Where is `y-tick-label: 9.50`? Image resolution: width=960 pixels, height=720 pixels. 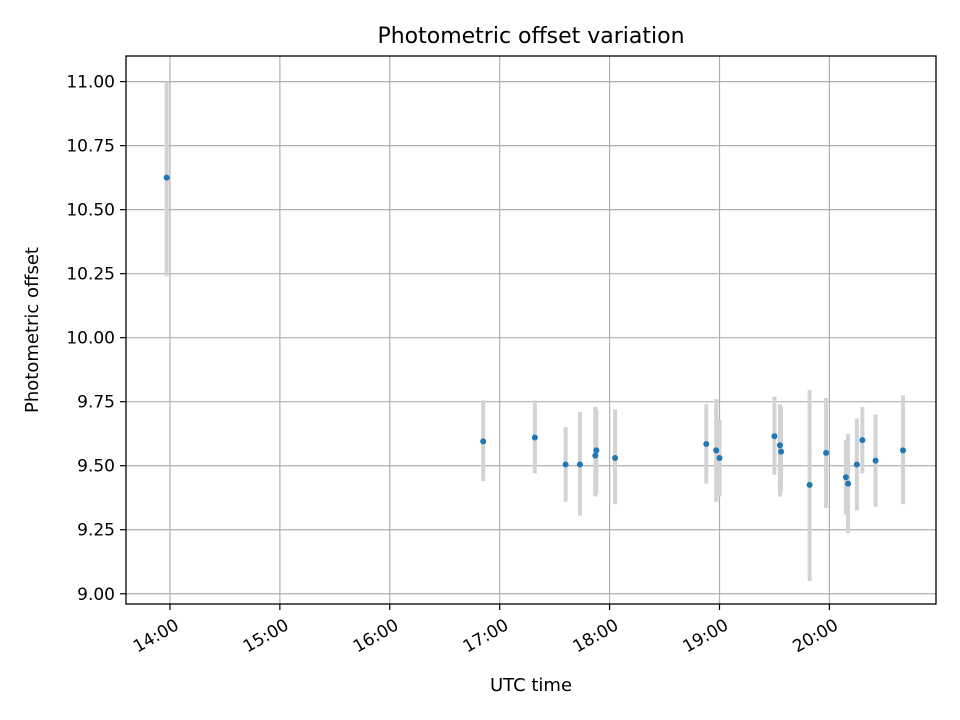
y-tick-label: 9.50 is located at coordinates (96, 467).